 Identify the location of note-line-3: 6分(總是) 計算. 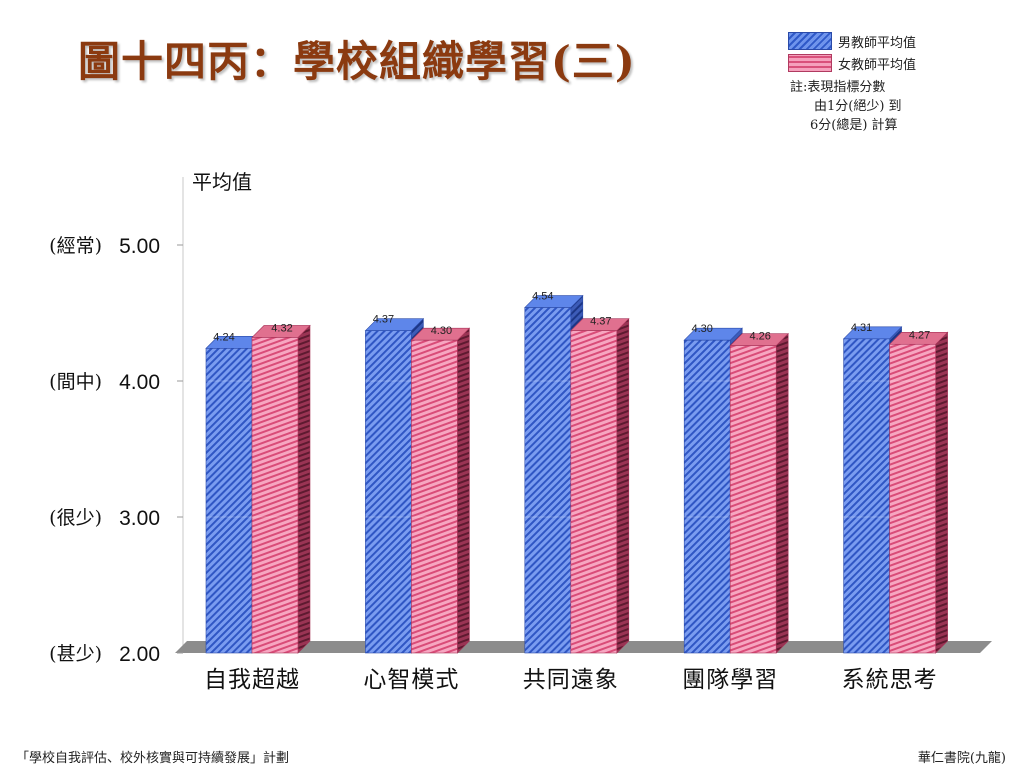
(854, 125).